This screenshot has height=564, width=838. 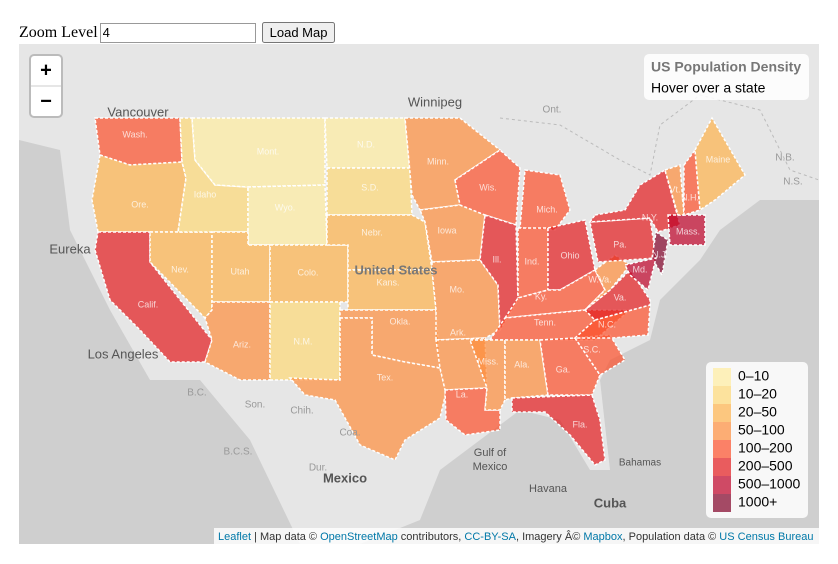 I want to click on state-label: Mass., so click(x=688, y=231).